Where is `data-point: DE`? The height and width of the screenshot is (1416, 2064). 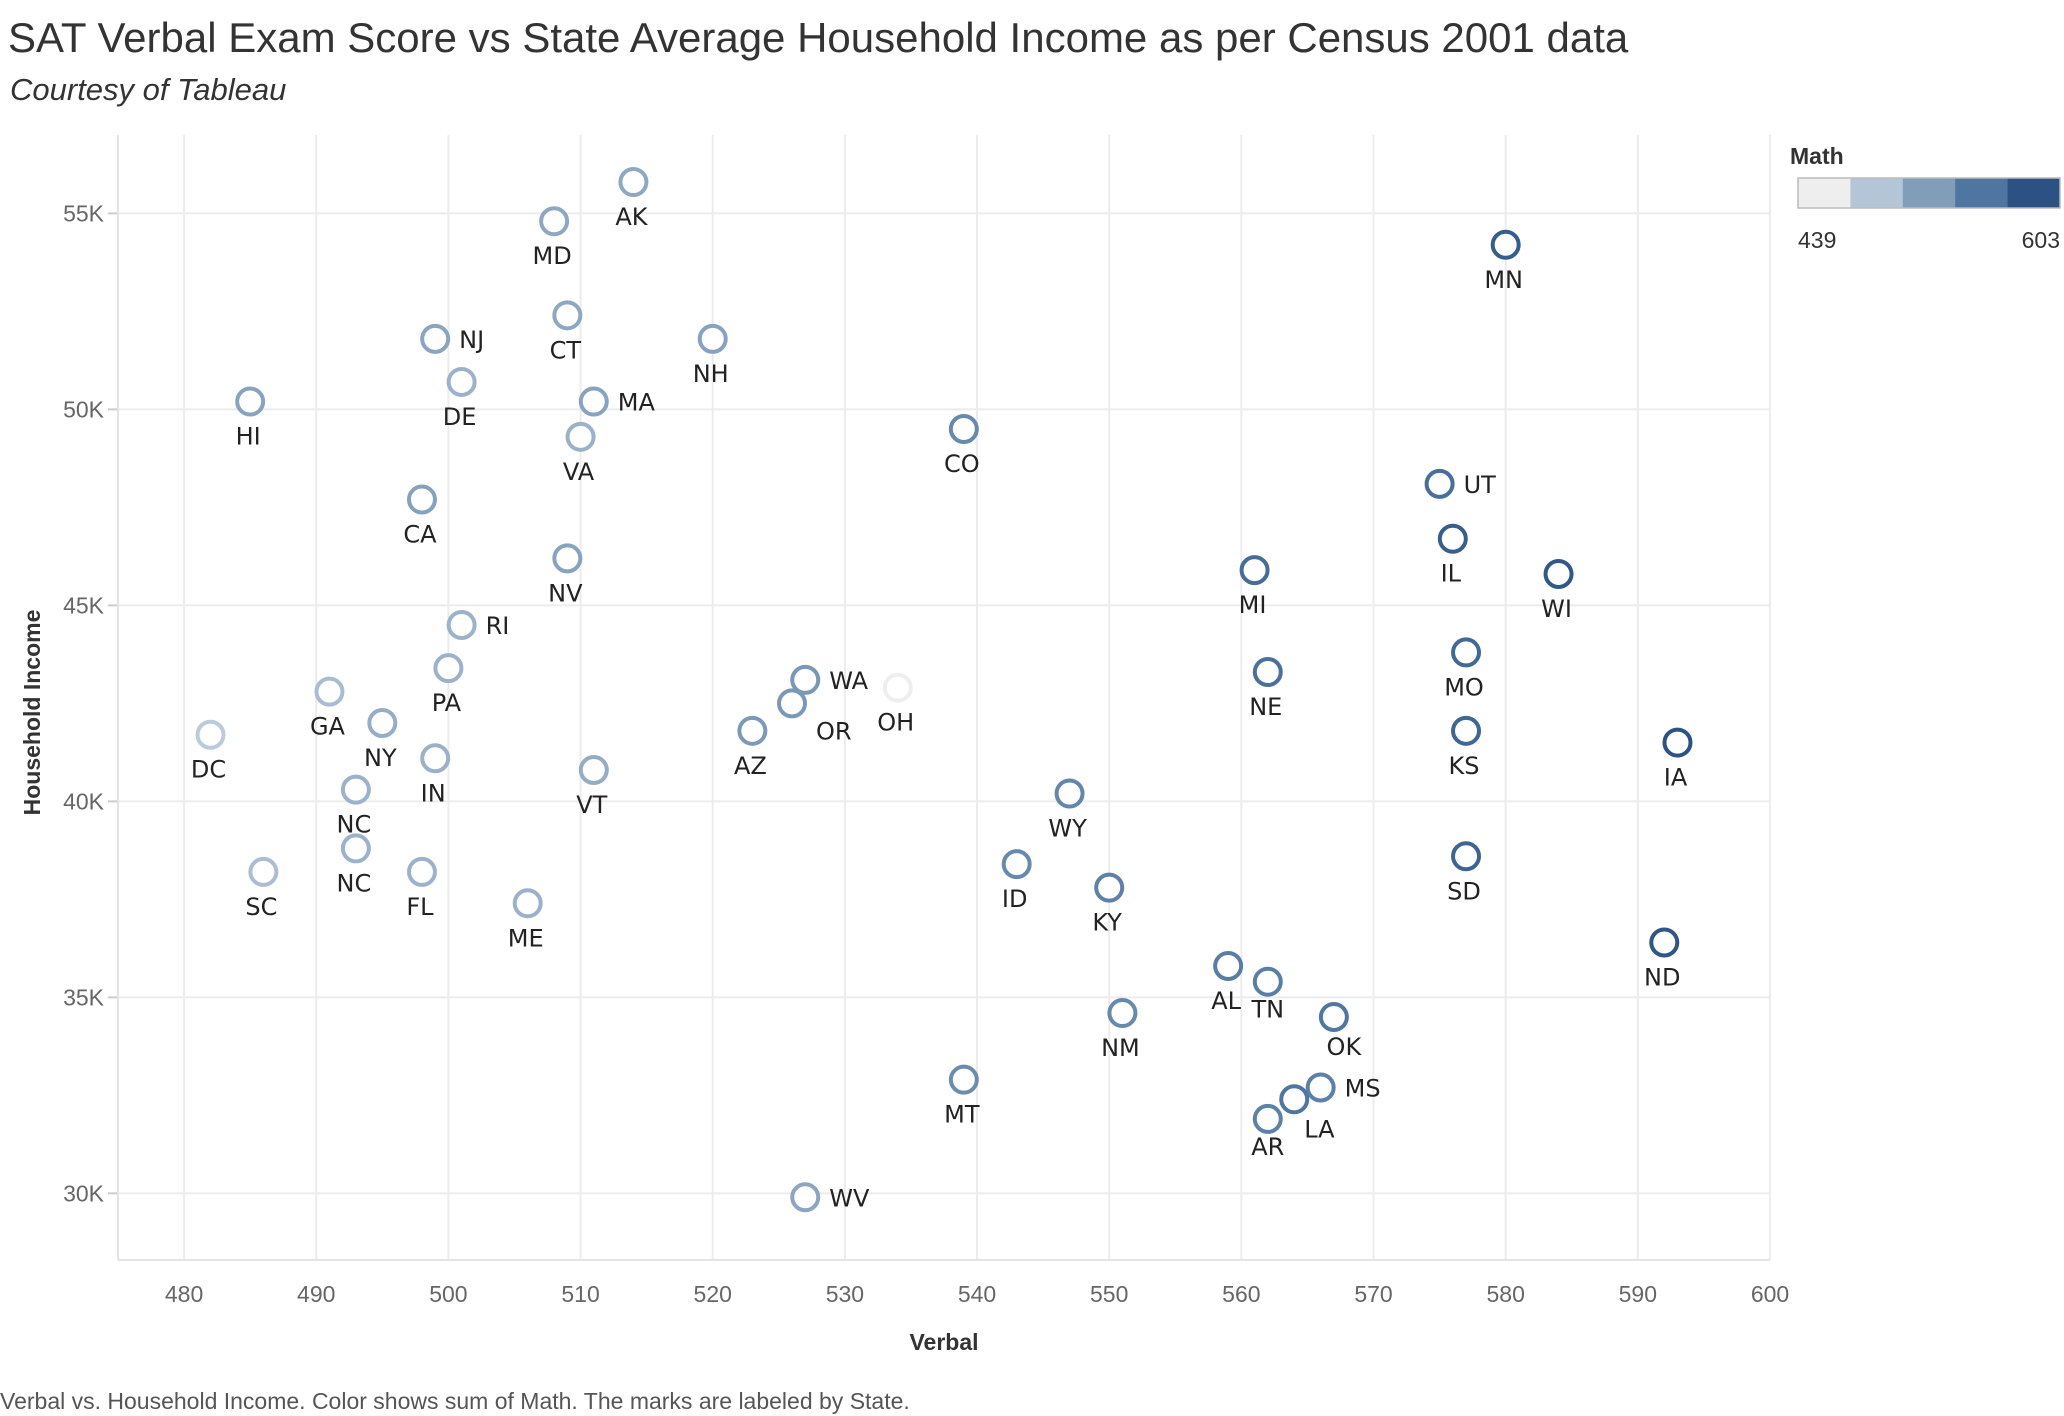 data-point: DE is located at coordinates (460, 398).